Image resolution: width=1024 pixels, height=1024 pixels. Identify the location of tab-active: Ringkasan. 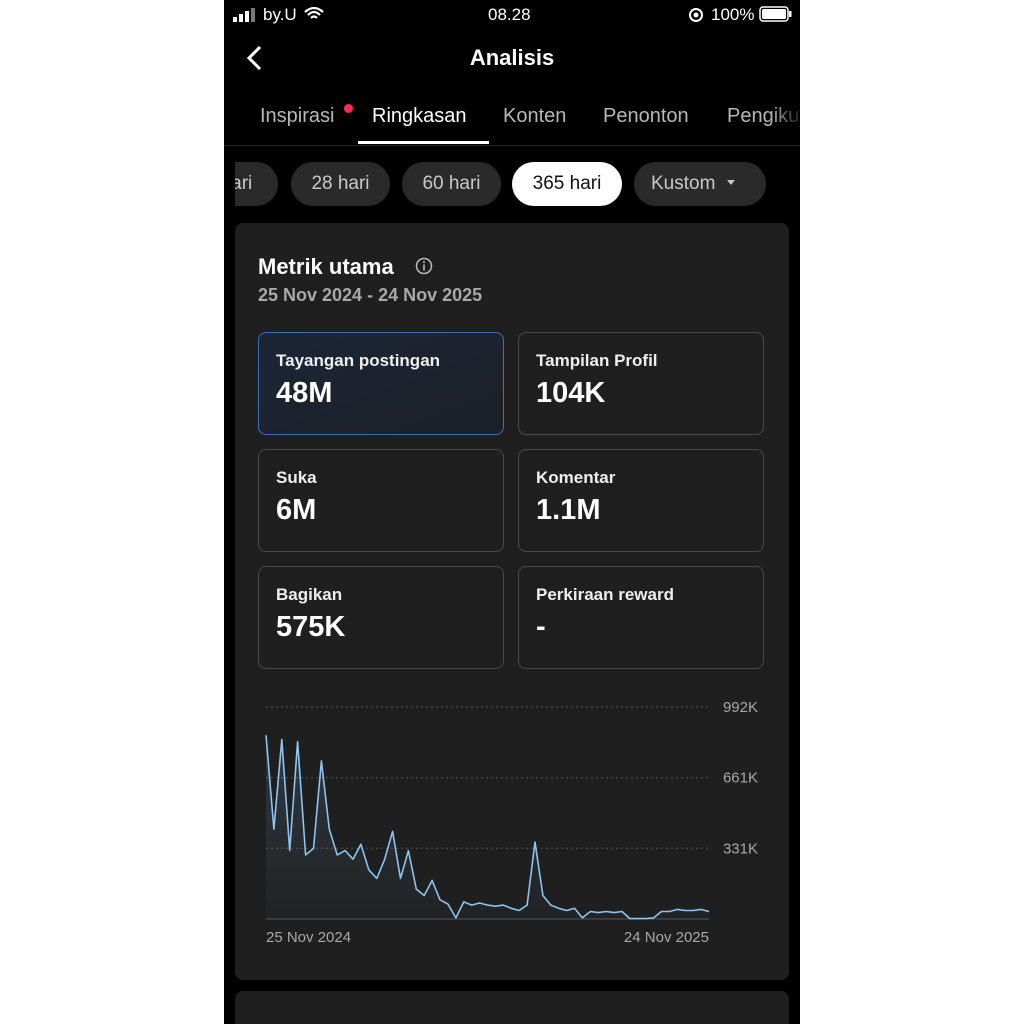
(419, 116).